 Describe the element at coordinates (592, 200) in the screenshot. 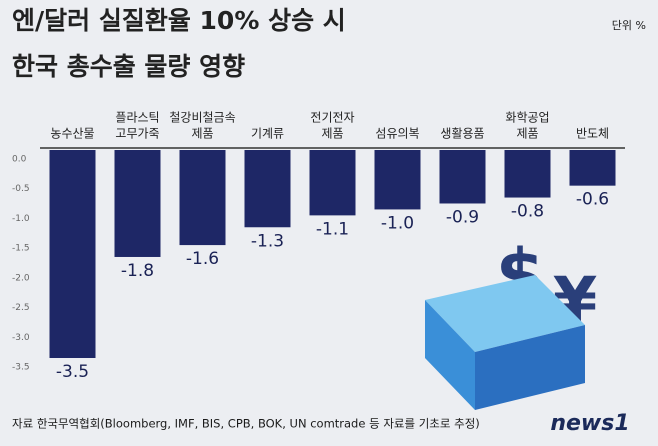

I see `value-label: -0.6` at that location.